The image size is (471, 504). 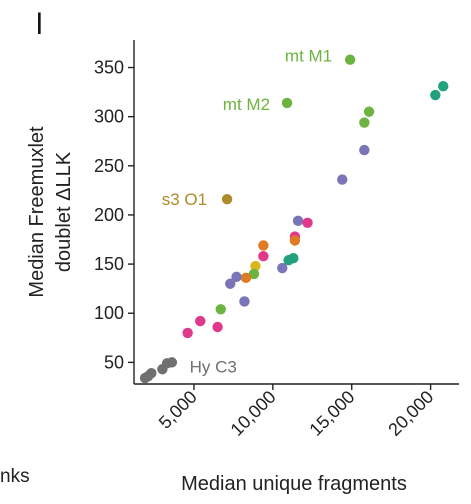 What do you see at coordinates (213, 366) in the screenshot?
I see `point-annotation: Hy C3` at bounding box center [213, 366].